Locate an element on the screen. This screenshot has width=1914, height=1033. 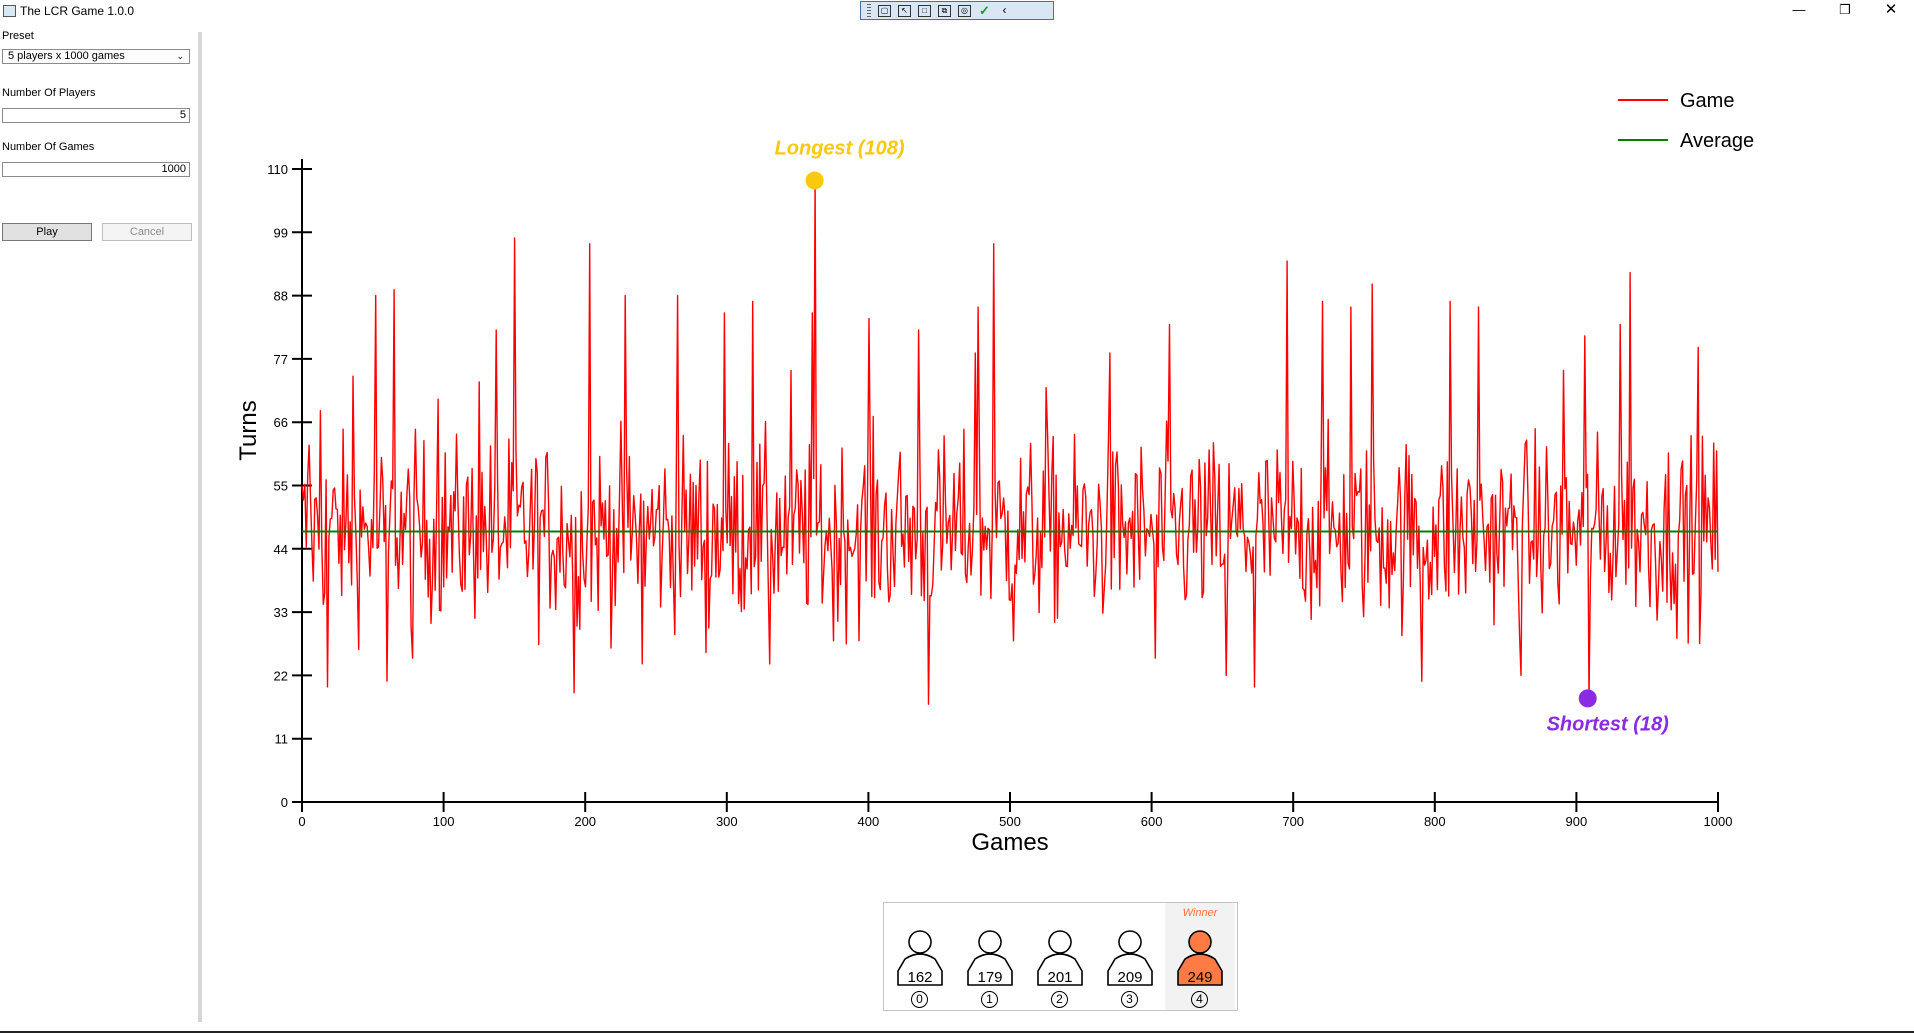
window-border is located at coordinates (957, 1032).